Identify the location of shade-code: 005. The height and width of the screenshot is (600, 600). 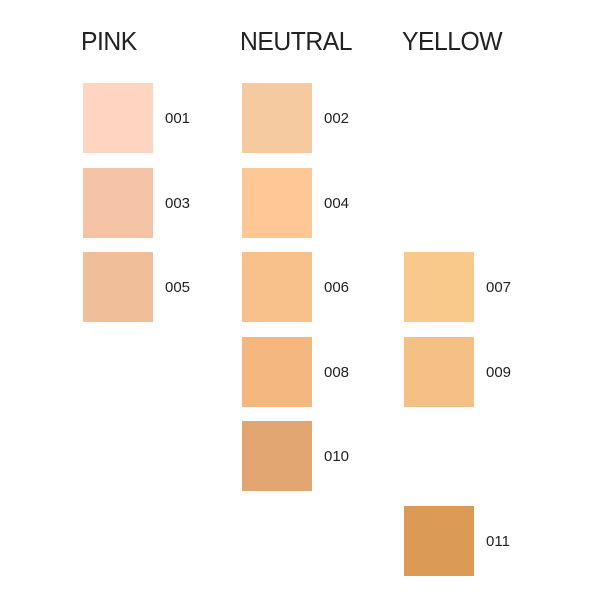
(178, 287).